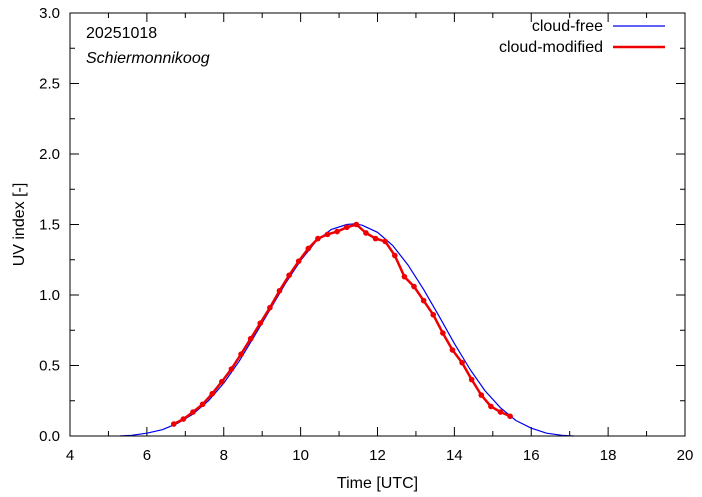 The image size is (702, 497). What do you see at coordinates (49, 225) in the screenshot?
I see `y-tick-label: 1.5` at bounding box center [49, 225].